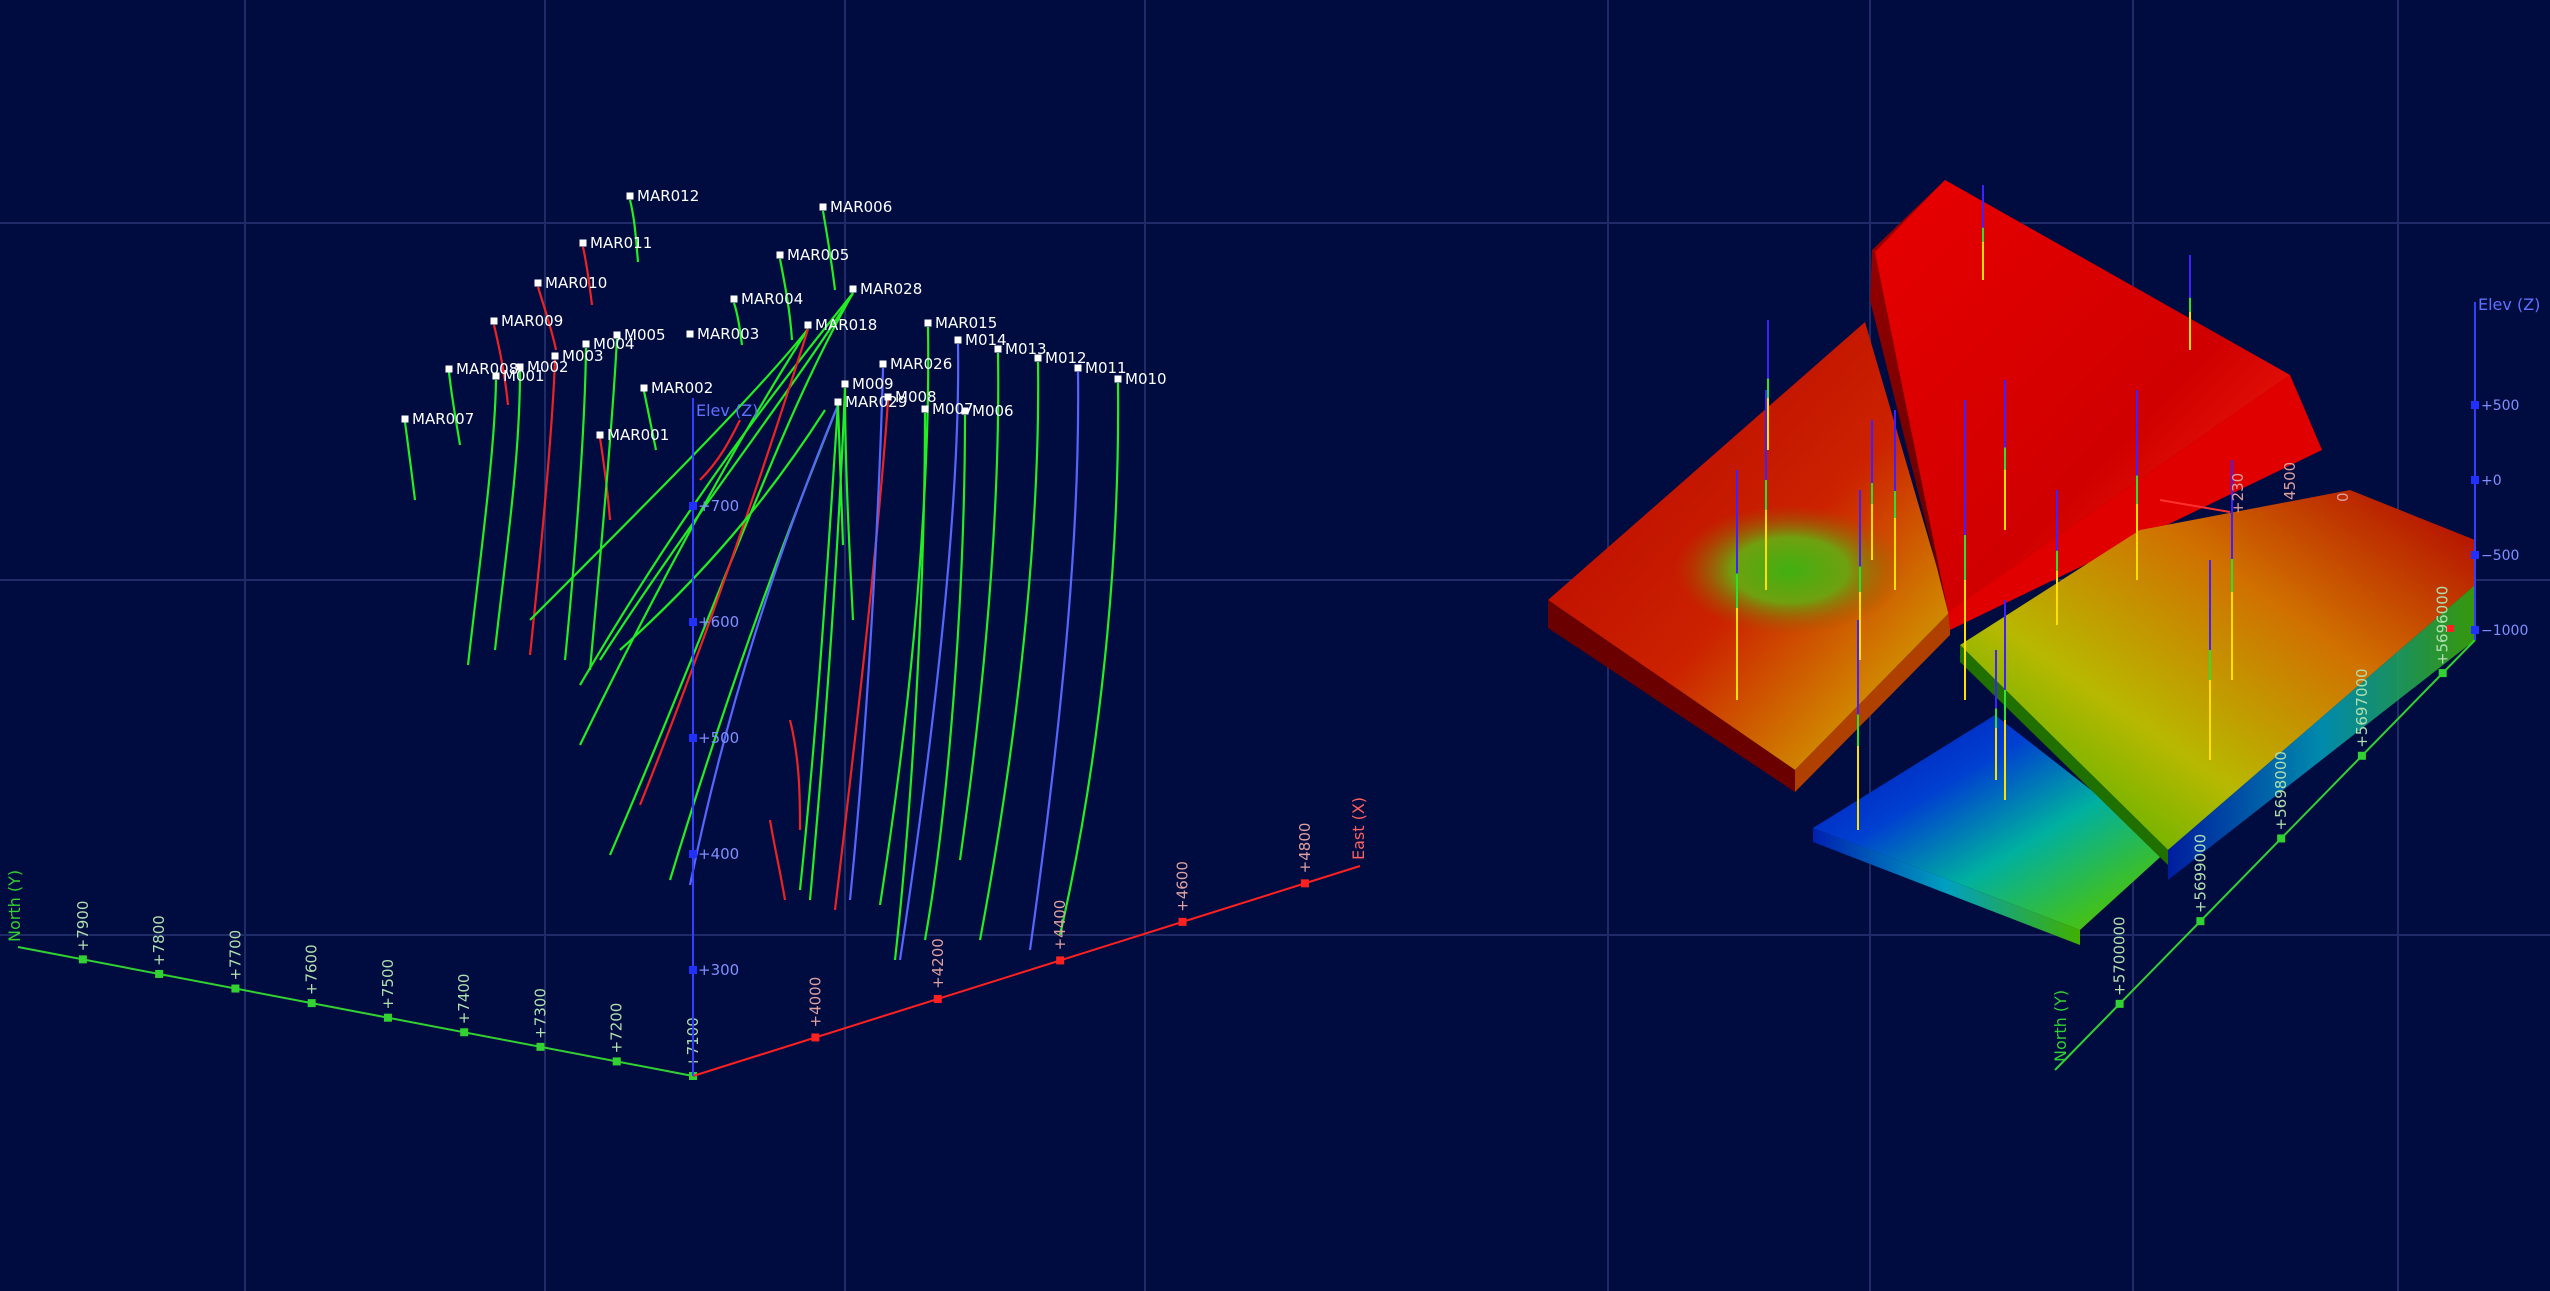 This screenshot has width=2550, height=1291. What do you see at coordinates (1140, 379) in the screenshot?
I see `collar-m010: M010` at bounding box center [1140, 379].